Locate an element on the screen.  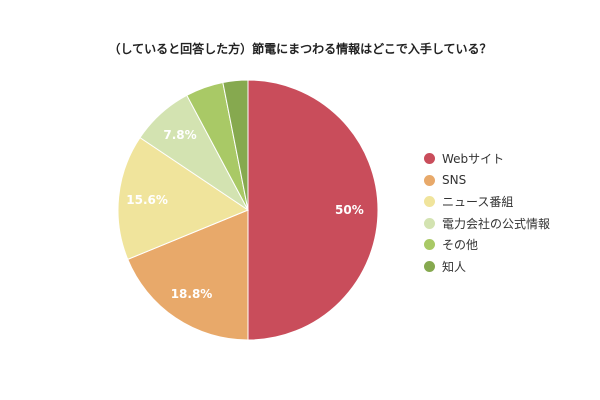
legend-label: Webサイト is located at coordinates (473, 159).